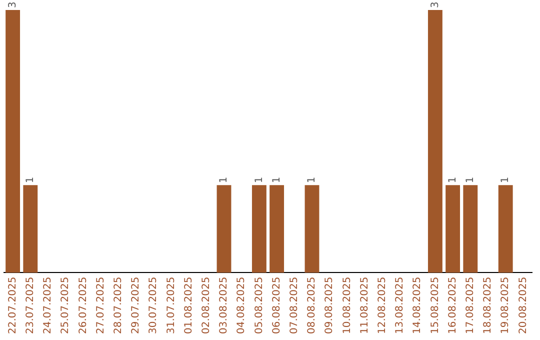  What do you see at coordinates (364, 305) in the screenshot?
I see `x-tick-label: 11.08.2025` at bounding box center [364, 305].